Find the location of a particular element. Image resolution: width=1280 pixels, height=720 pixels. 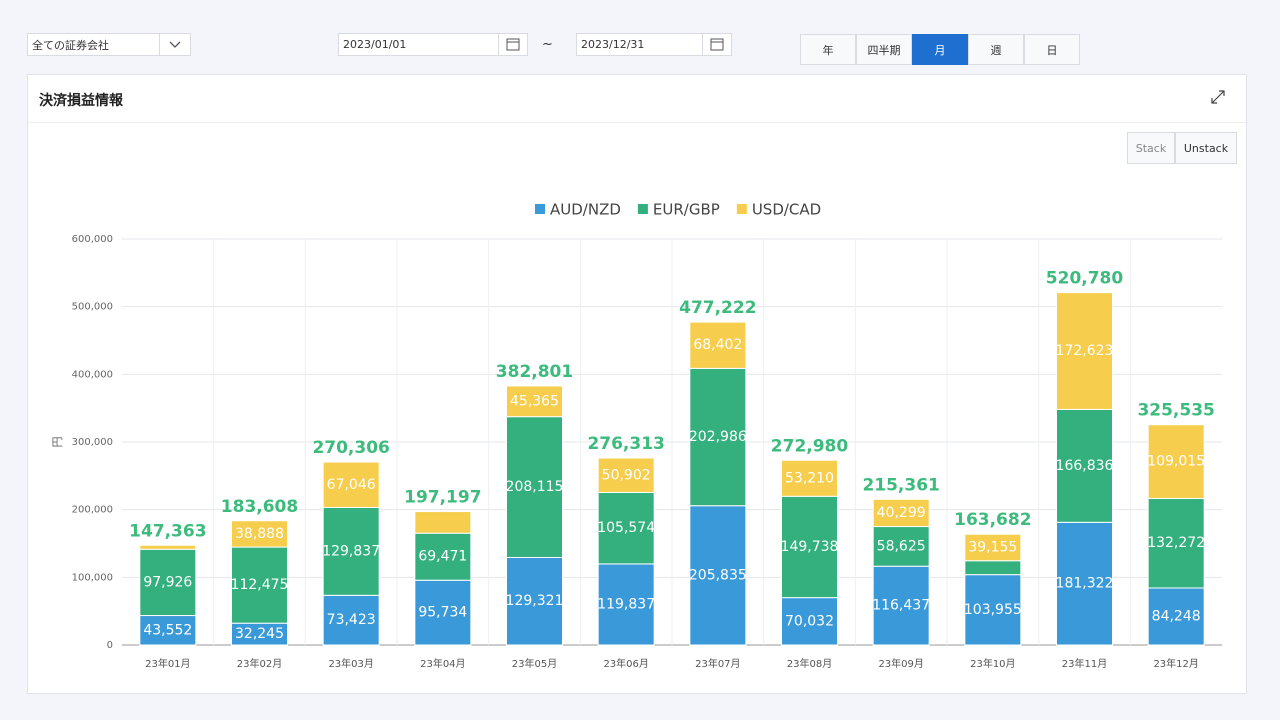

segment-label: 84,248 is located at coordinates (1176, 616).